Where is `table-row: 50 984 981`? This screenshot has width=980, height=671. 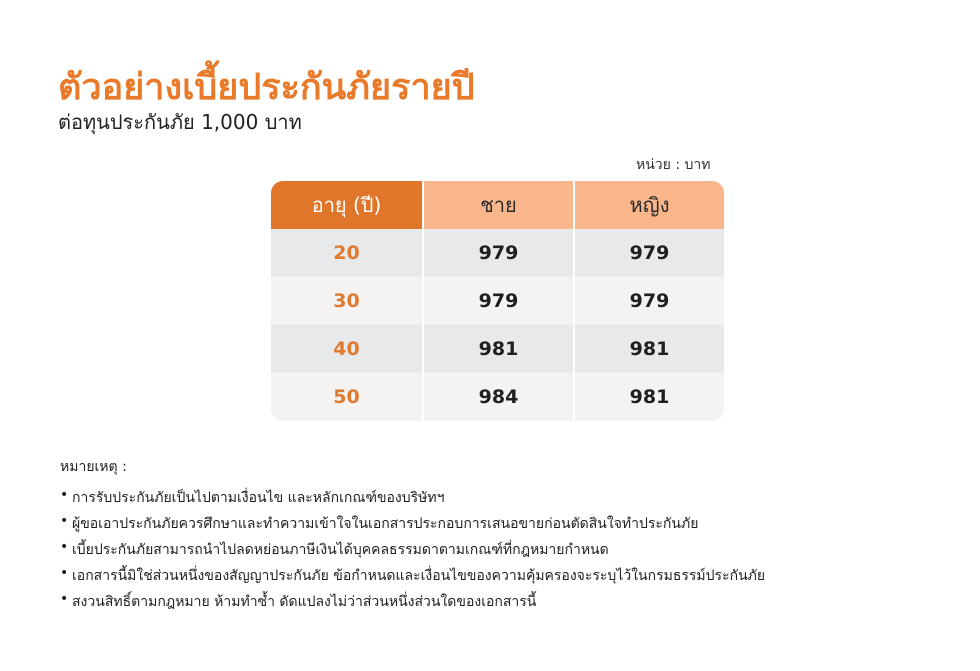 table-row: 50 984 981 is located at coordinates (497, 397).